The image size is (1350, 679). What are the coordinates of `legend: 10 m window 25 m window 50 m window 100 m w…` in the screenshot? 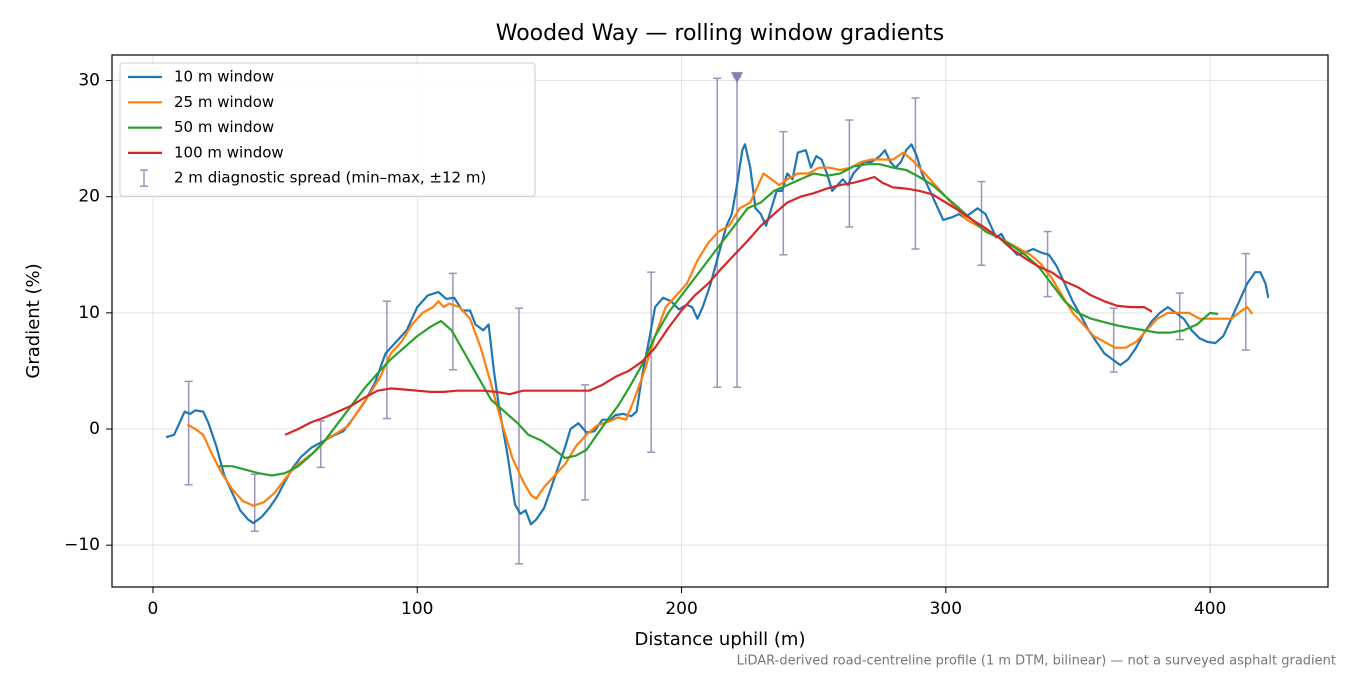 It's located at (327, 129).